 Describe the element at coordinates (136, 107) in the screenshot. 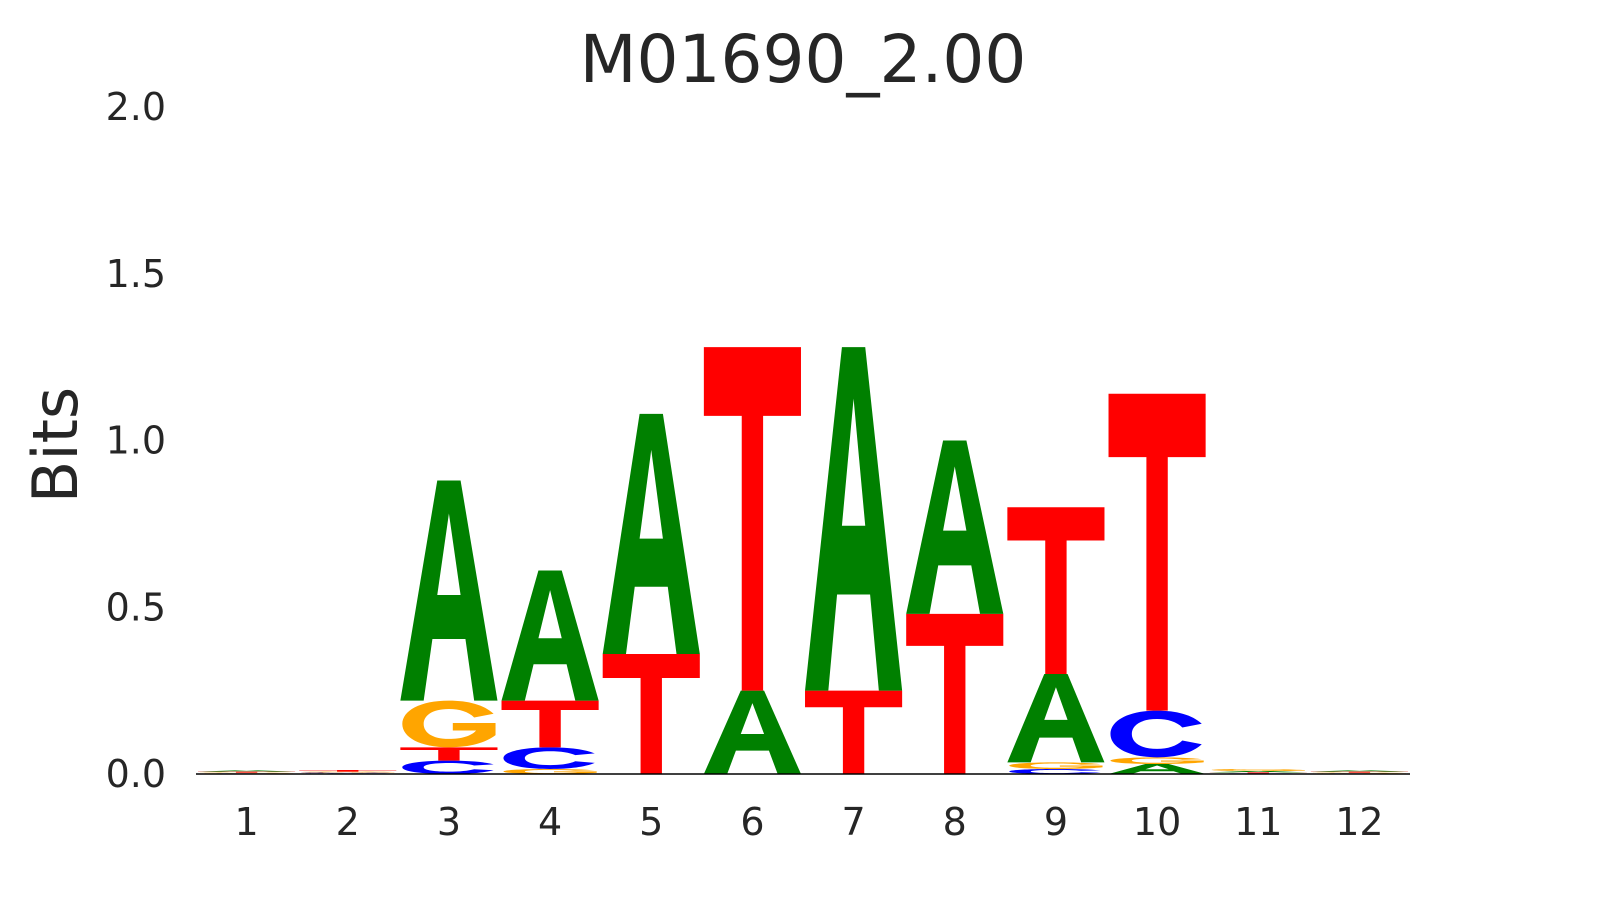

I see `y-tick-label: 2.0` at that location.